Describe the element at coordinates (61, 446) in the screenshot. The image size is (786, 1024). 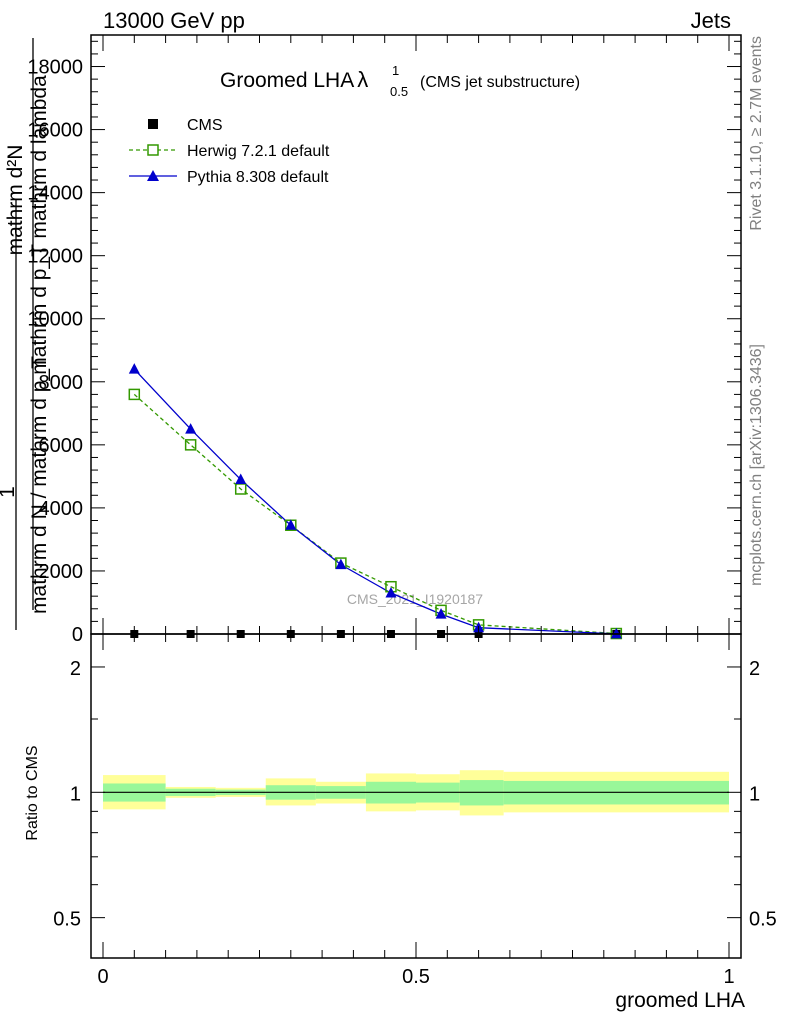
I see `main-ytick-label: 6000` at that location.